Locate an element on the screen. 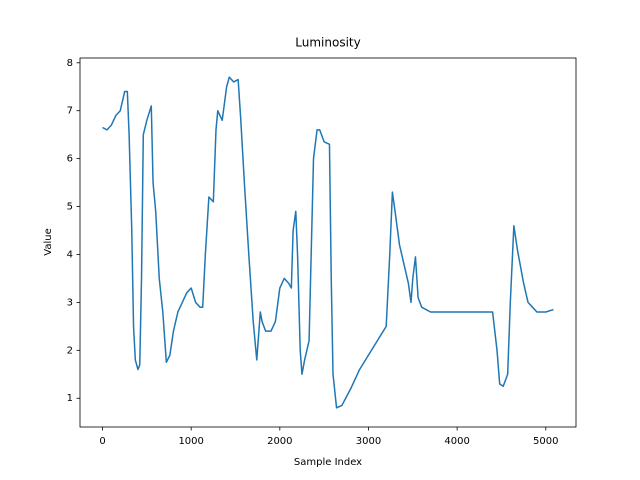  y-tick-label: 2 is located at coordinates (70, 350).